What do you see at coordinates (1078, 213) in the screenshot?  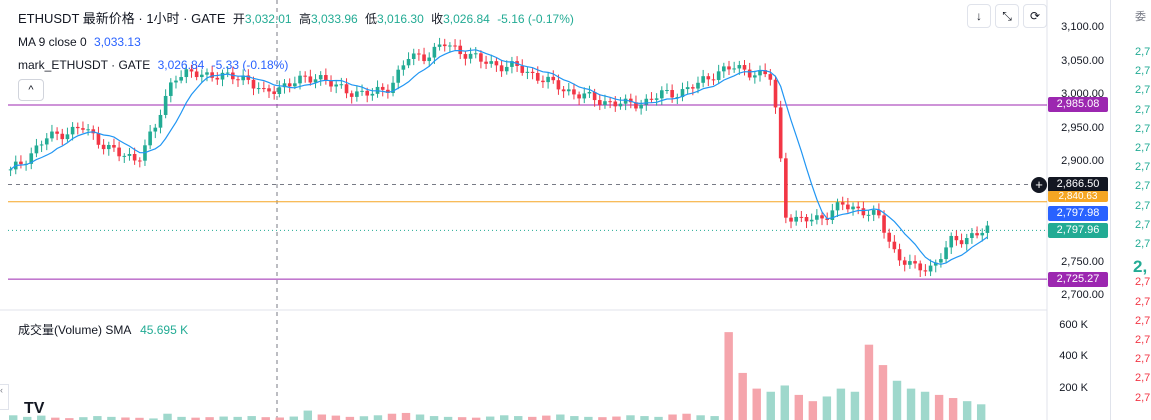 I see `mark-price-tag: 2,797.98` at bounding box center [1078, 213].